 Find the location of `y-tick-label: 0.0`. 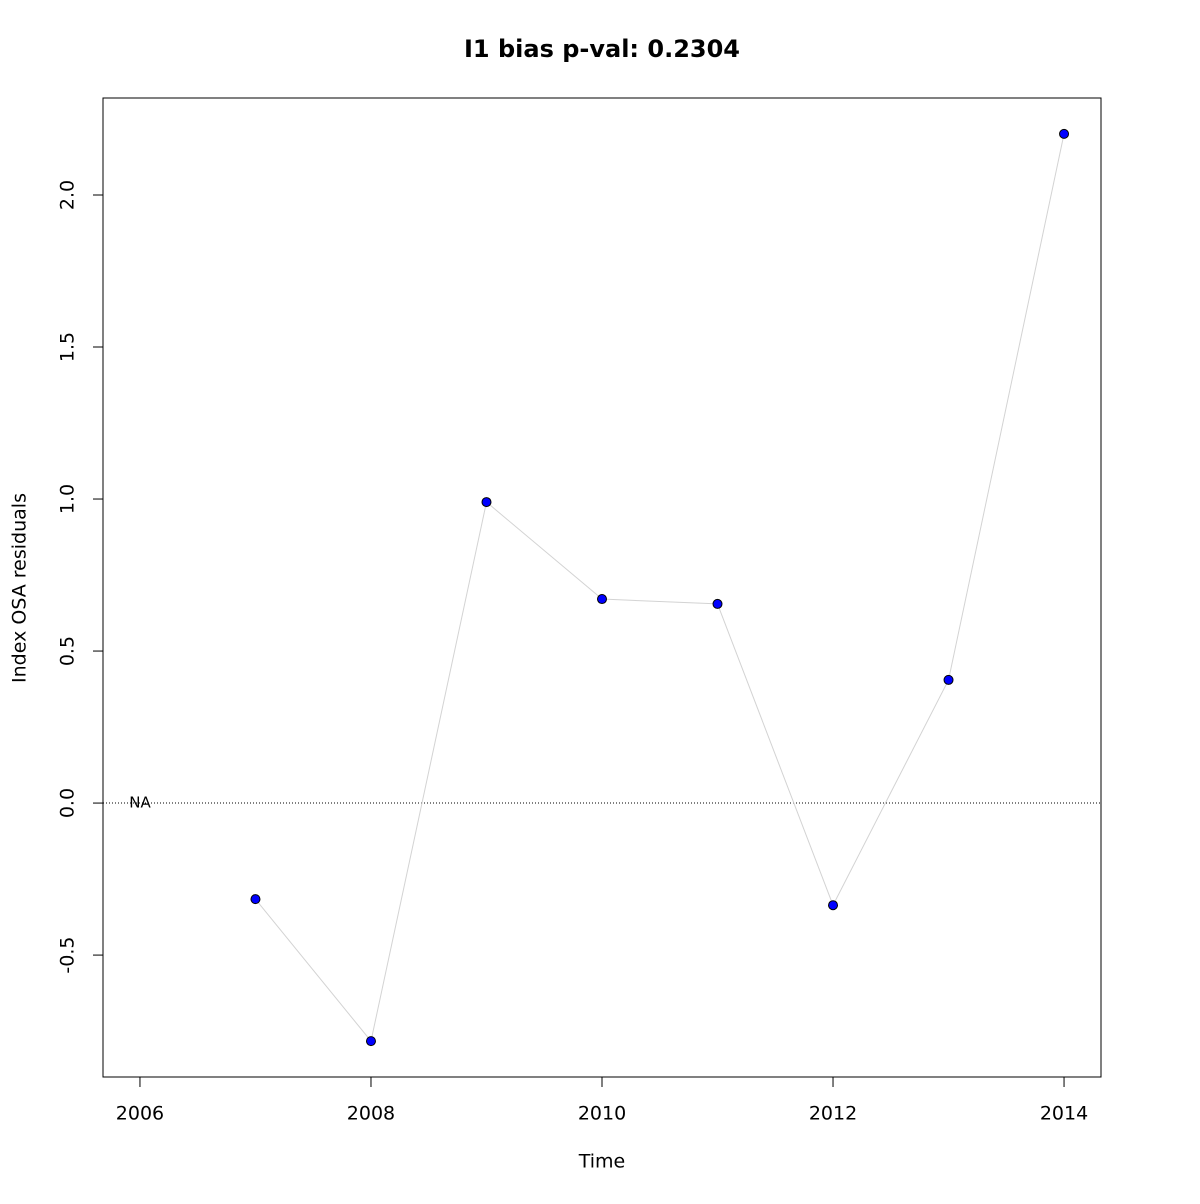

y-tick-label: 0.0 is located at coordinates (68, 803).